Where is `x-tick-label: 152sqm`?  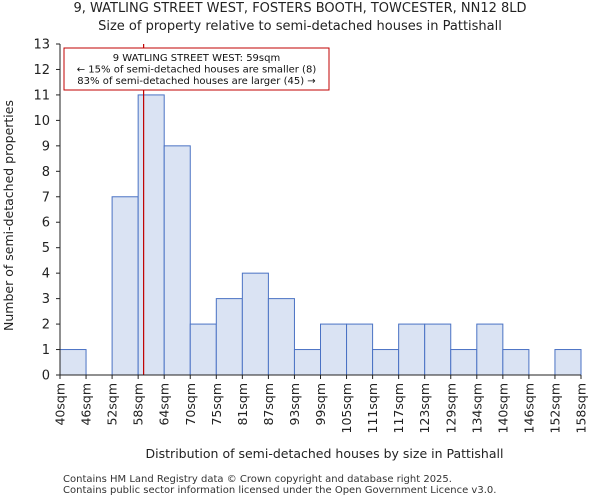 x-tick-label: 152sqm is located at coordinates (554, 408).